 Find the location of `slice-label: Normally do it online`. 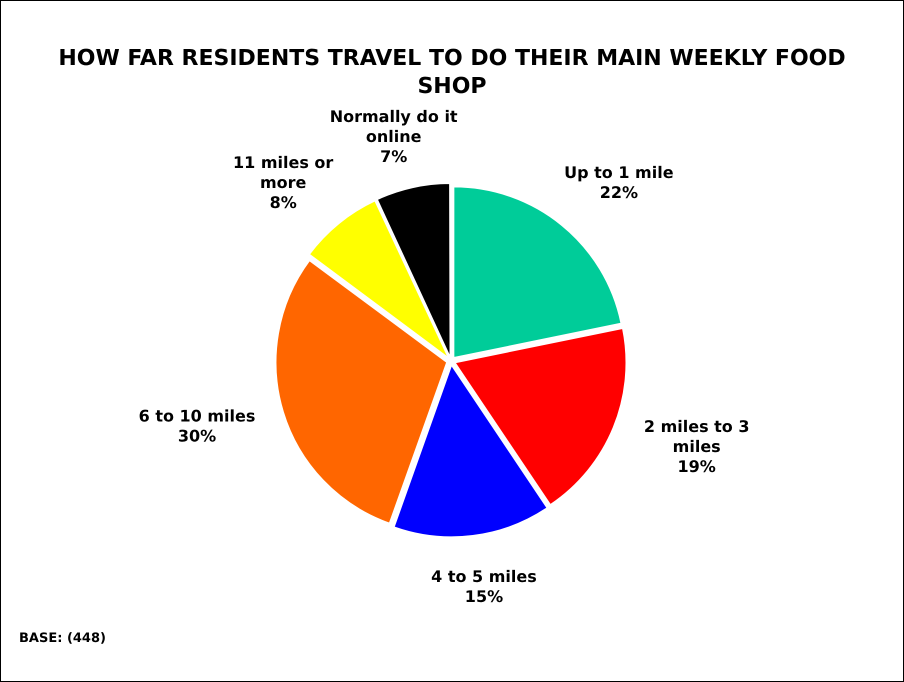

slice-label: Normally do it online is located at coordinates (394, 126).